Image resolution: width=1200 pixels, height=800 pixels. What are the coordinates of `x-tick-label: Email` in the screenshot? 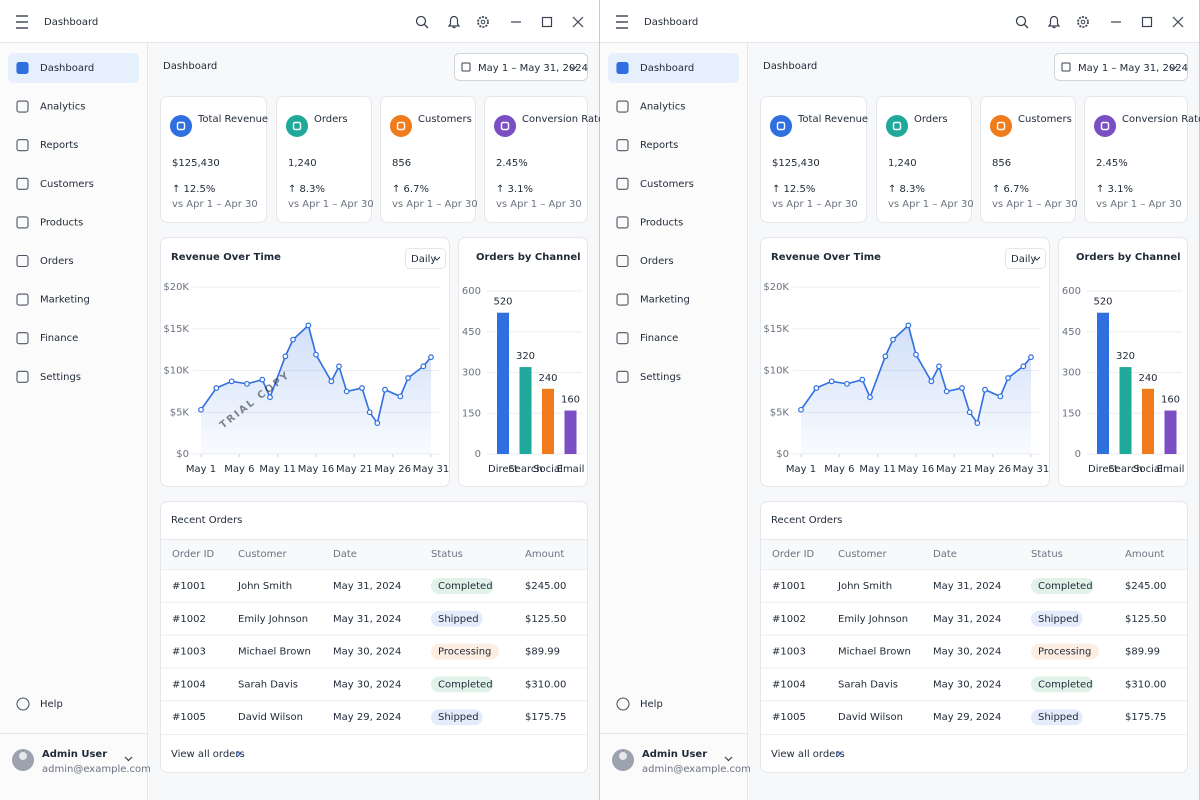 It's located at (1171, 469).